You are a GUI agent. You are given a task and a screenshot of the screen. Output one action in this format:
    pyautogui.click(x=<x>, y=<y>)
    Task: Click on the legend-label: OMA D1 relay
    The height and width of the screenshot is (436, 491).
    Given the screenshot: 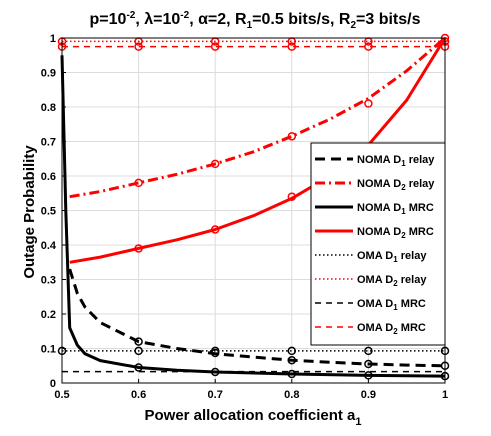 What is the action you would take?
    pyautogui.click(x=392, y=257)
    